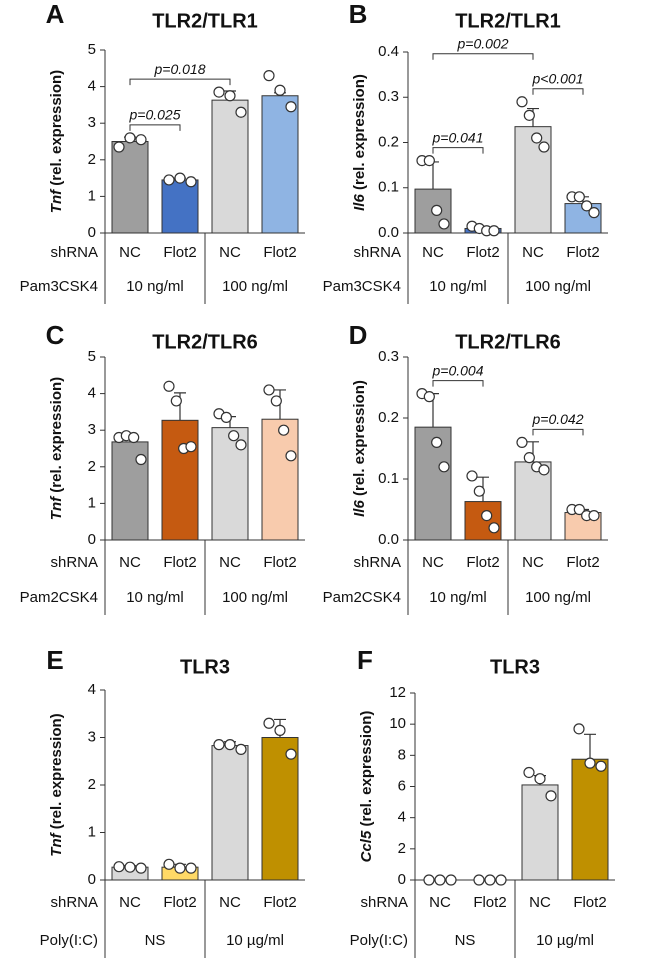 The image size is (645, 979). I want to click on chart-title: TLR3, so click(205, 667).